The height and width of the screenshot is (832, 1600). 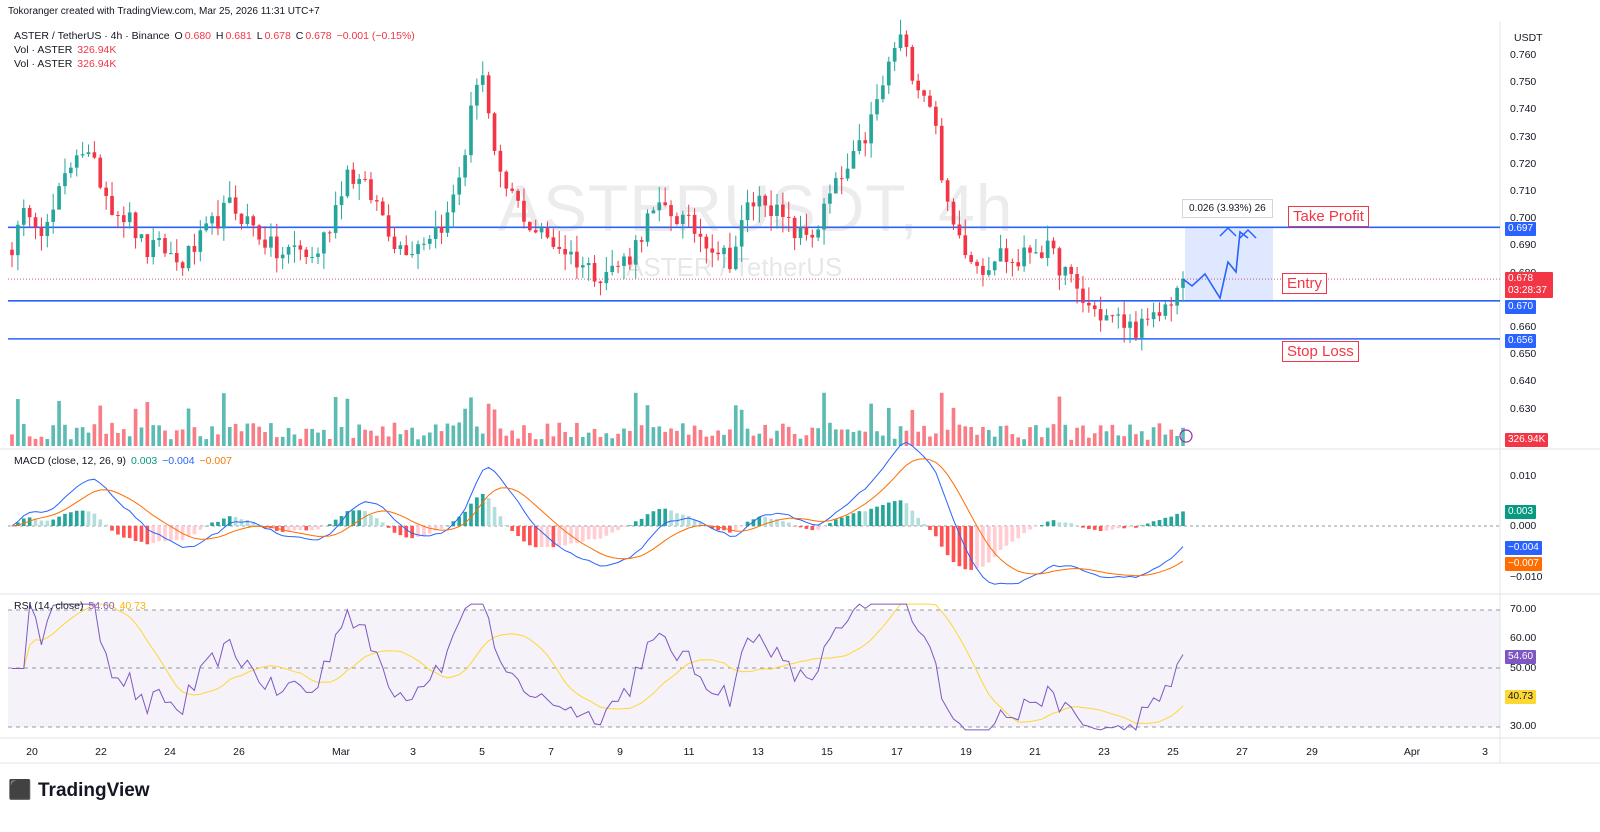 What do you see at coordinates (1523, 82) in the screenshot?
I see `price-tick-label: 0.750` at bounding box center [1523, 82].